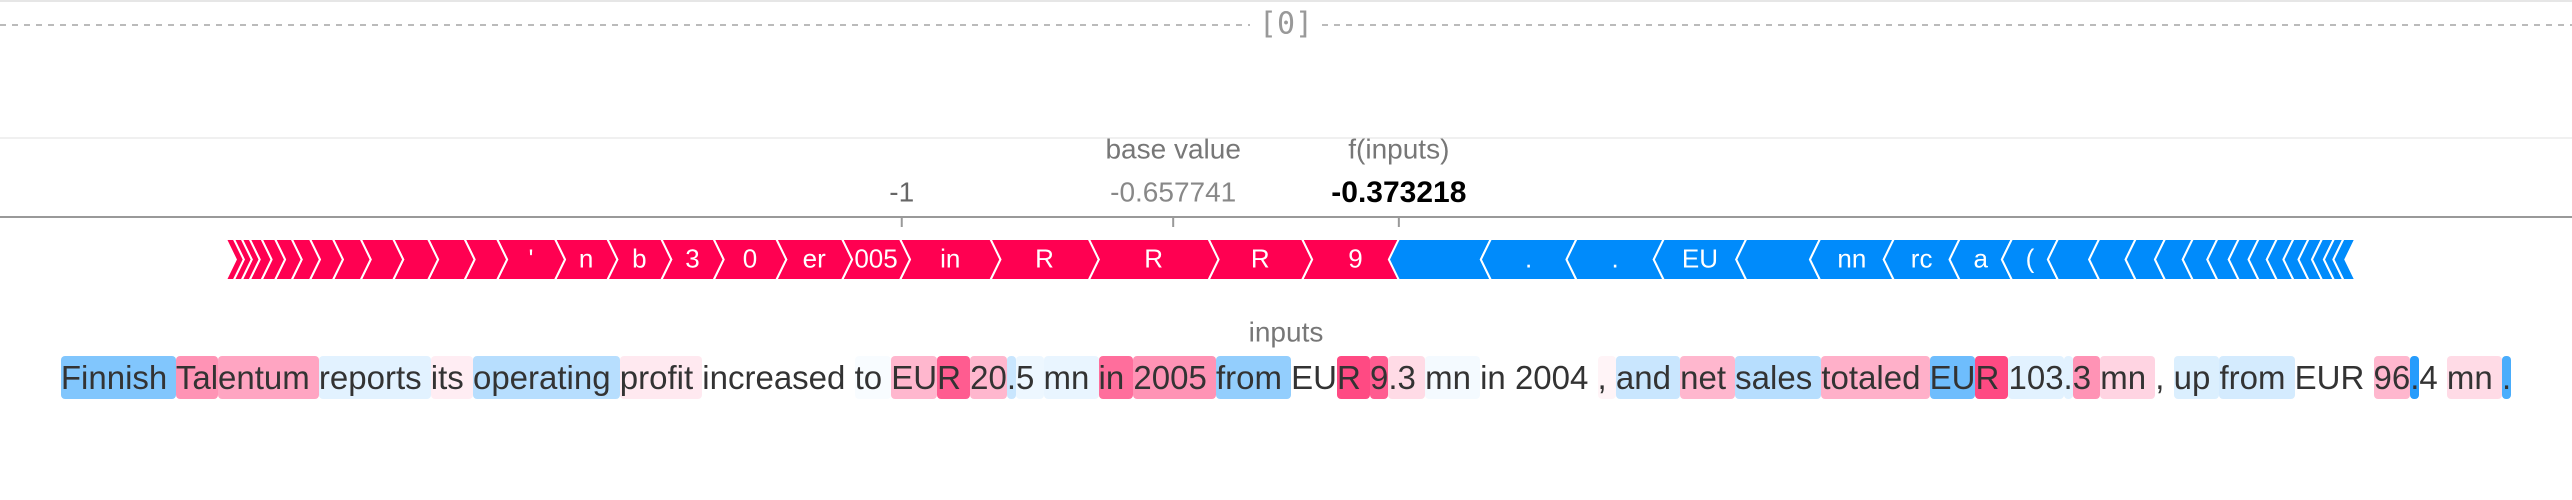  What do you see at coordinates (1875, 377) in the screenshot?
I see `token: totaled` at bounding box center [1875, 377].